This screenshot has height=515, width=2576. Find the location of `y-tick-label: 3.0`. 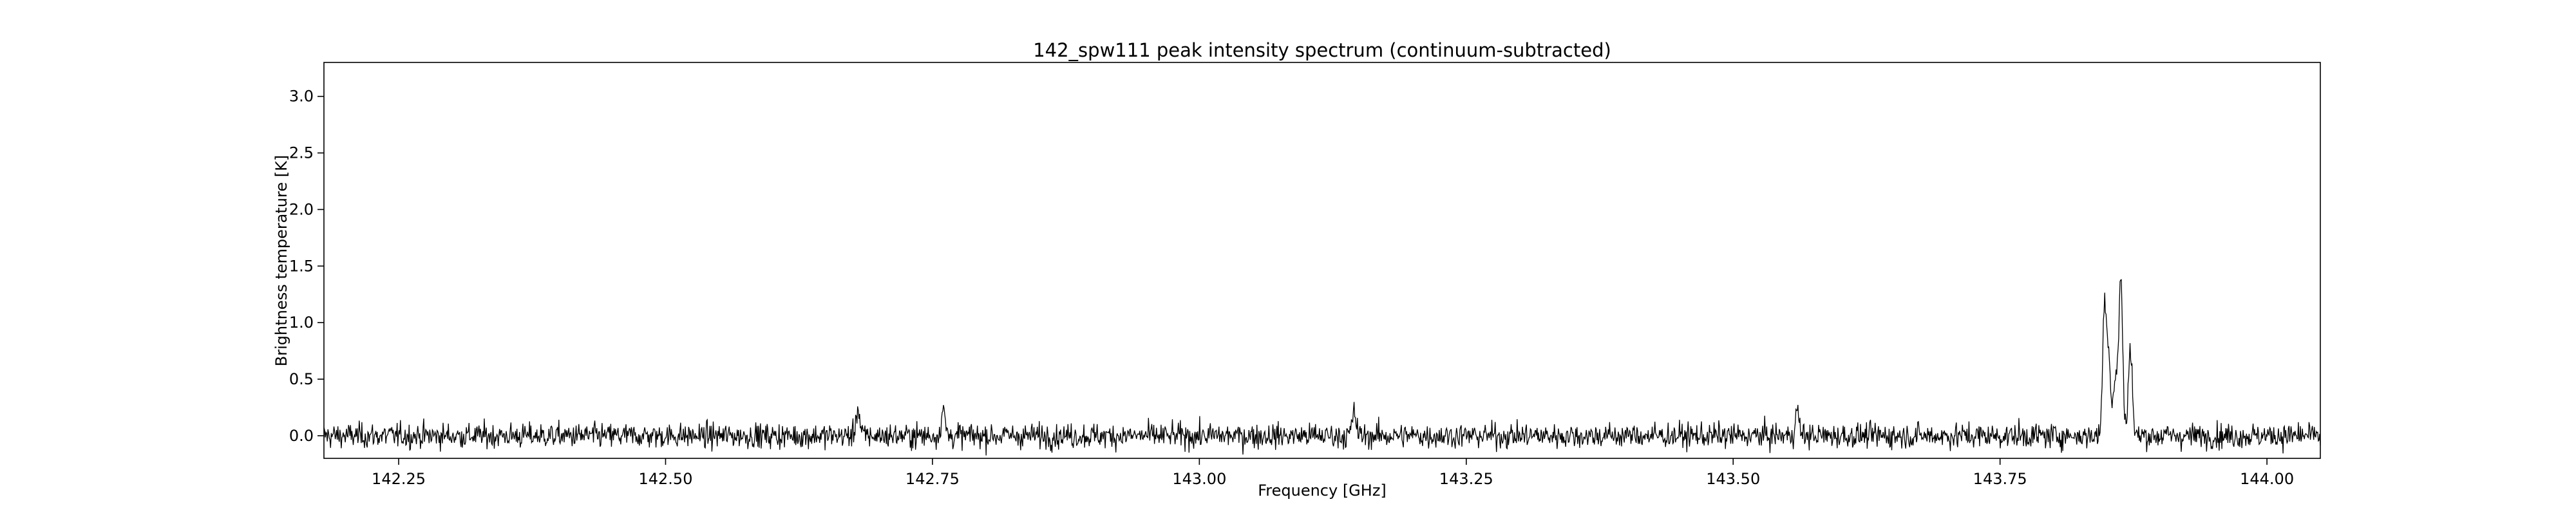

y-tick-label: 3.0 is located at coordinates (301, 97).